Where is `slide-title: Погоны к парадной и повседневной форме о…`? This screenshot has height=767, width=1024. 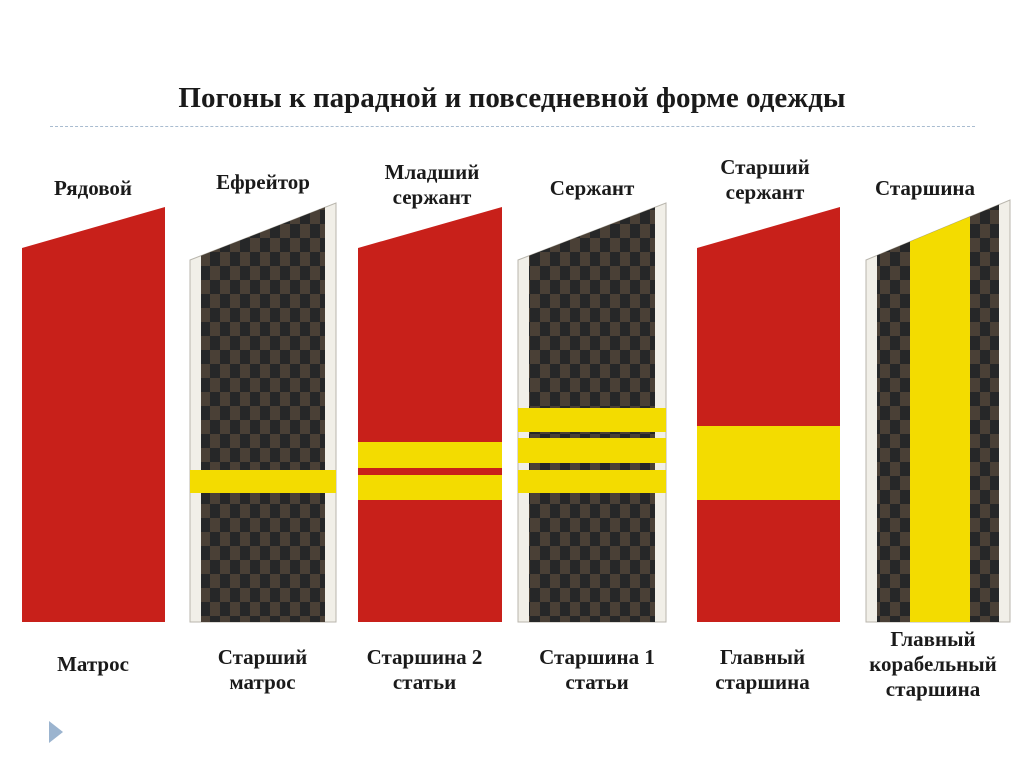
slide-title: Погоны к парадной и повседневной форме о… is located at coordinates (512, 98).